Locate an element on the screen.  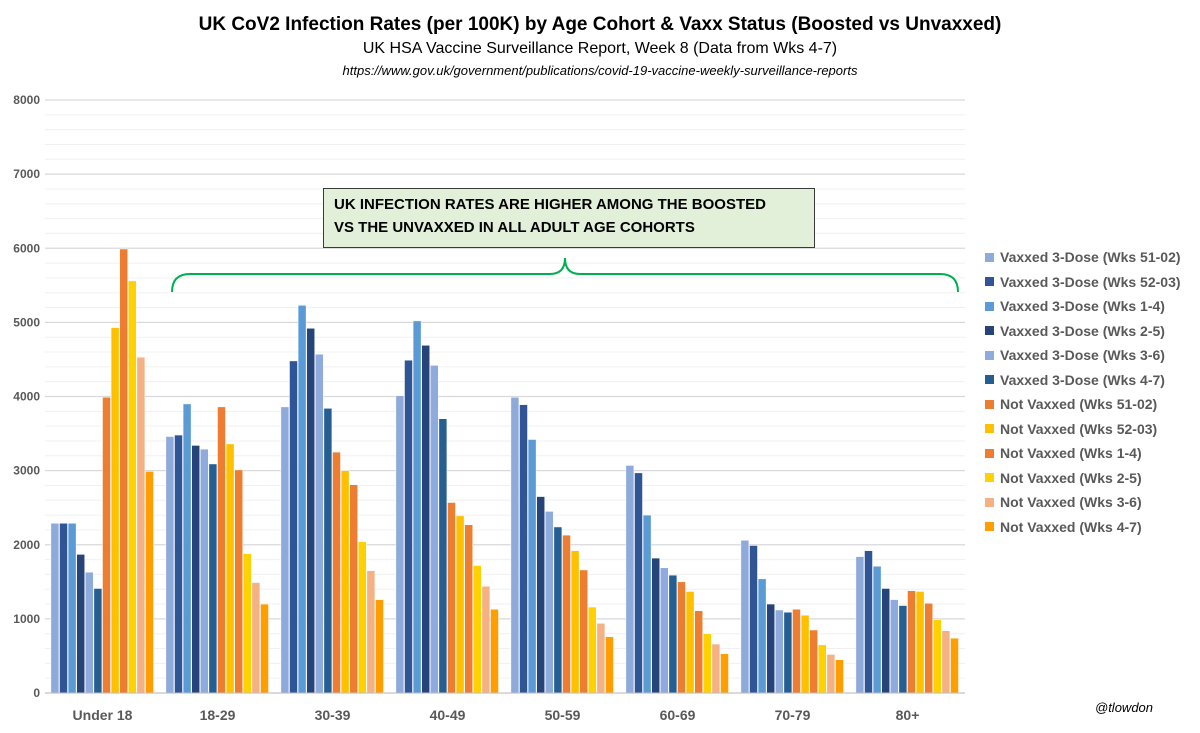
y-tick-label: 0 is located at coordinates (36, 693).